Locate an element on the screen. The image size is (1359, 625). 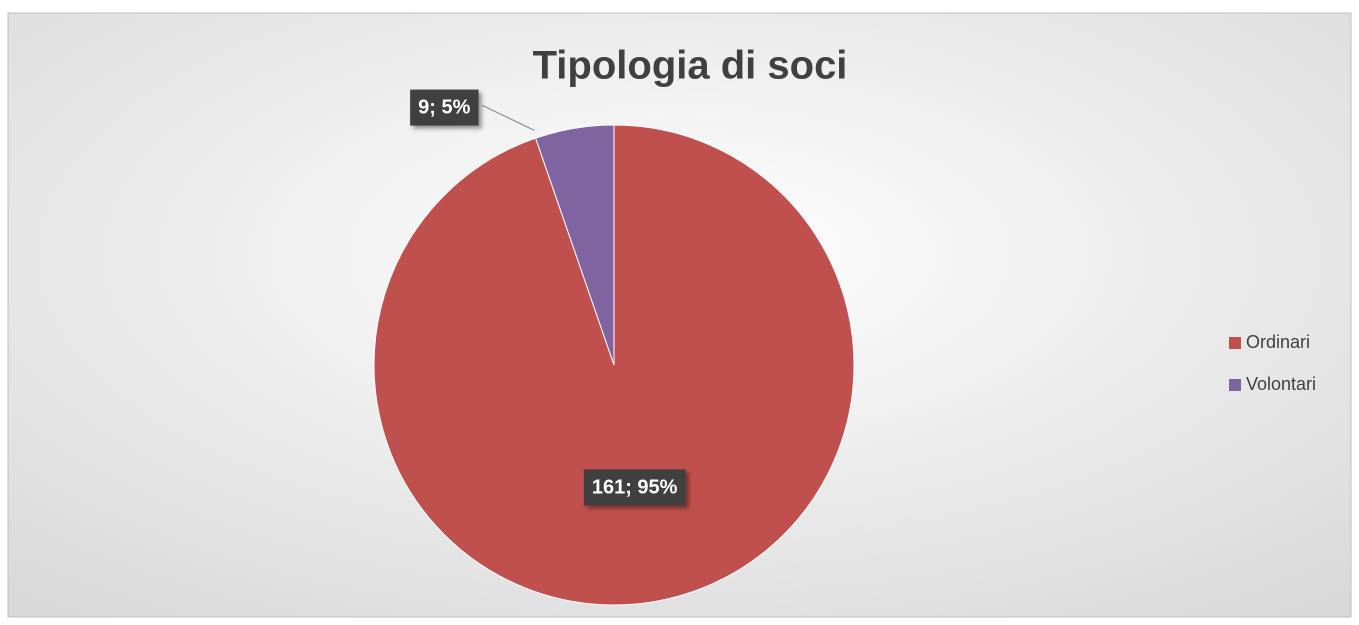
data-label: 9; 5% is located at coordinates (444, 108).